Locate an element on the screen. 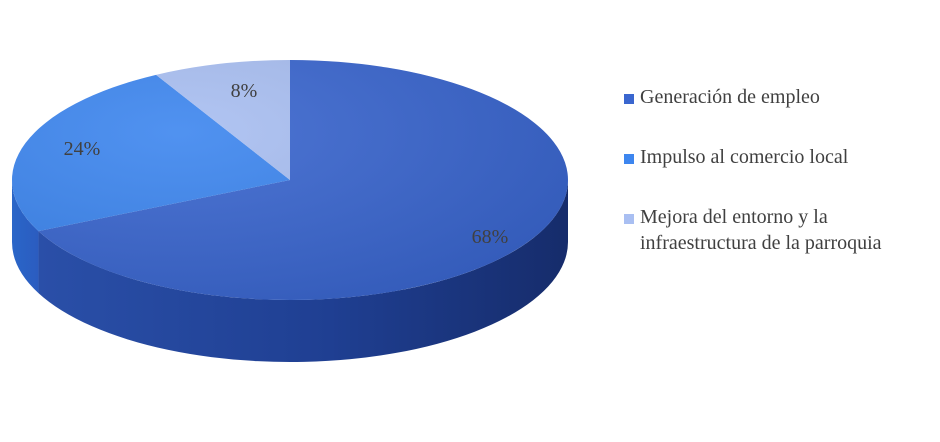  data-label: 68% is located at coordinates (490, 237).